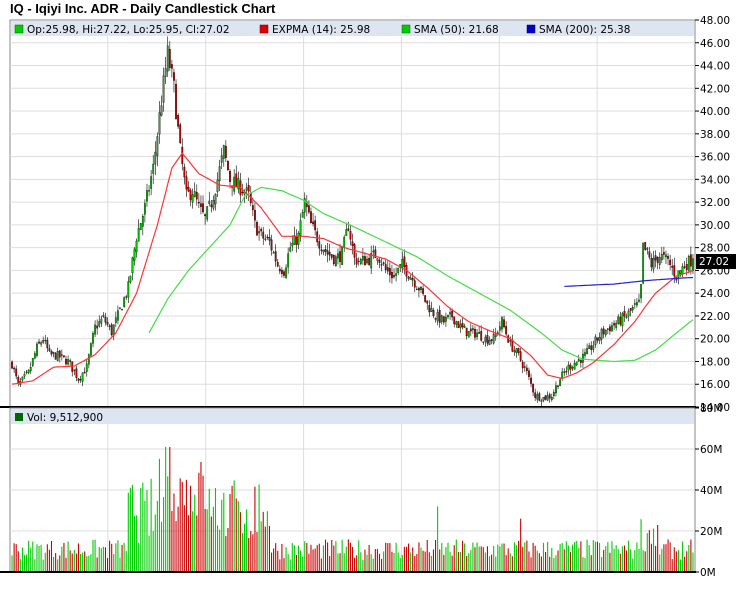 This screenshot has width=740, height=590. I want to click on volume-tick-label: 20M, so click(711, 532).